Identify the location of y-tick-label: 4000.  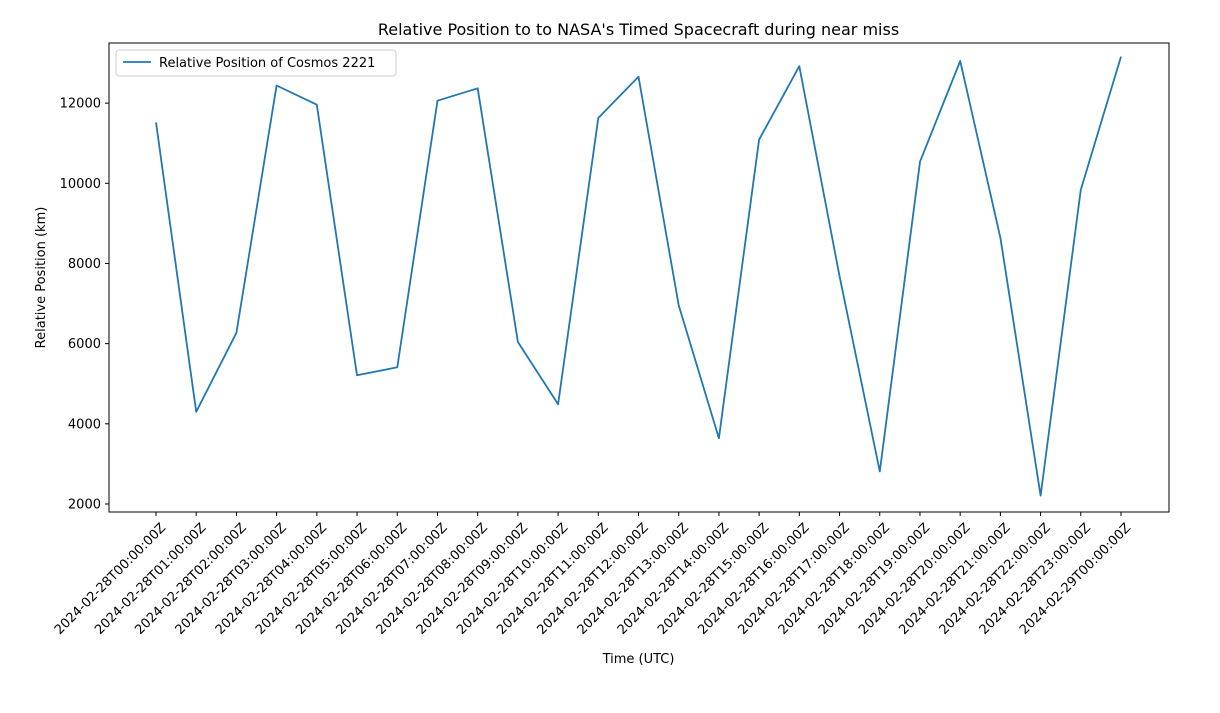
(84, 424).